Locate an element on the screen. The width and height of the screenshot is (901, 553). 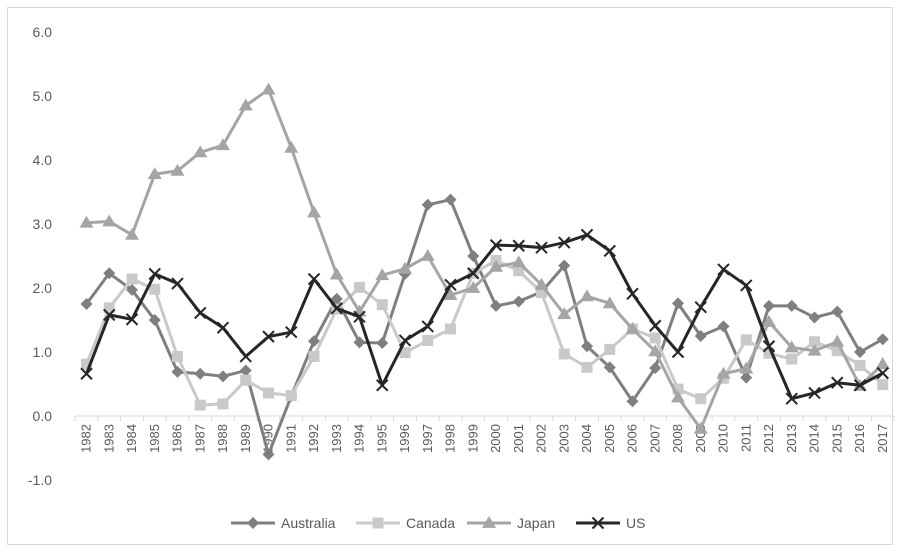
x-tick-label: 1995 is located at coordinates (381, 438).